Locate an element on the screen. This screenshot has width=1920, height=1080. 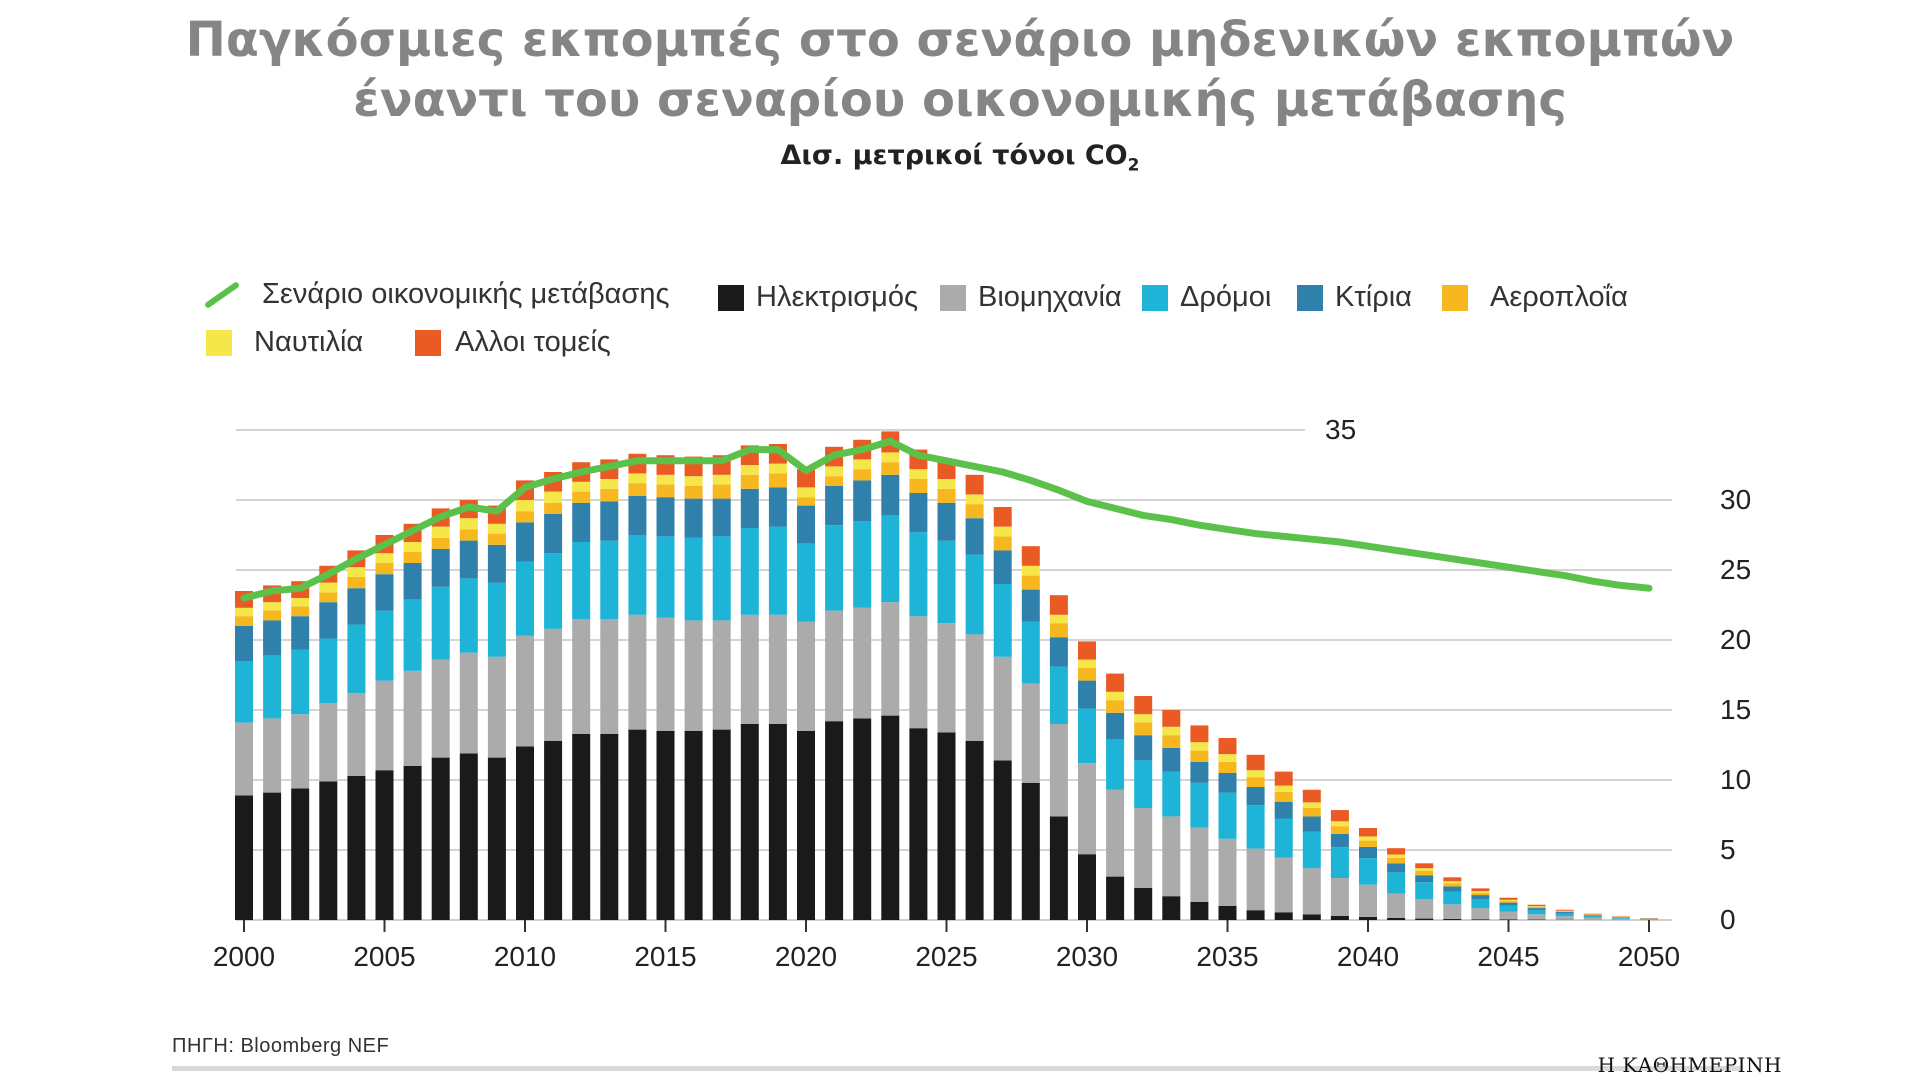
legend-item-industry: Βιομηχανία is located at coordinates (1031, 297).